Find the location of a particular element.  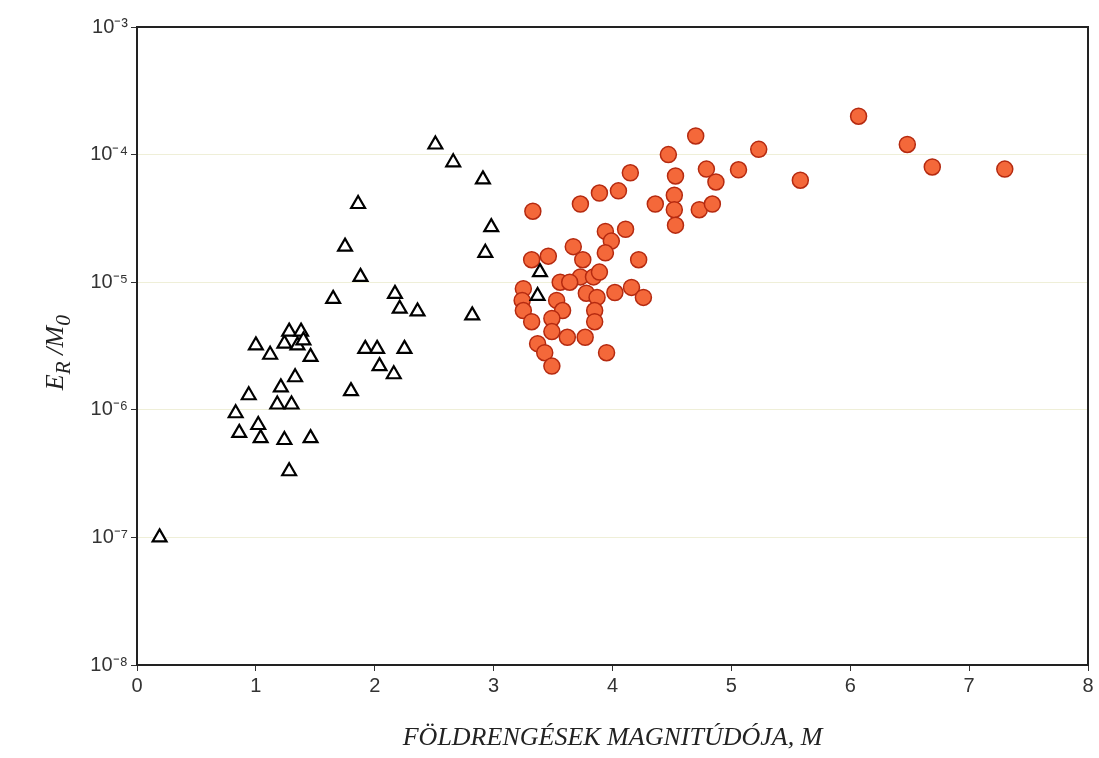

x-tick-label: 3 is located at coordinates (494, 684).